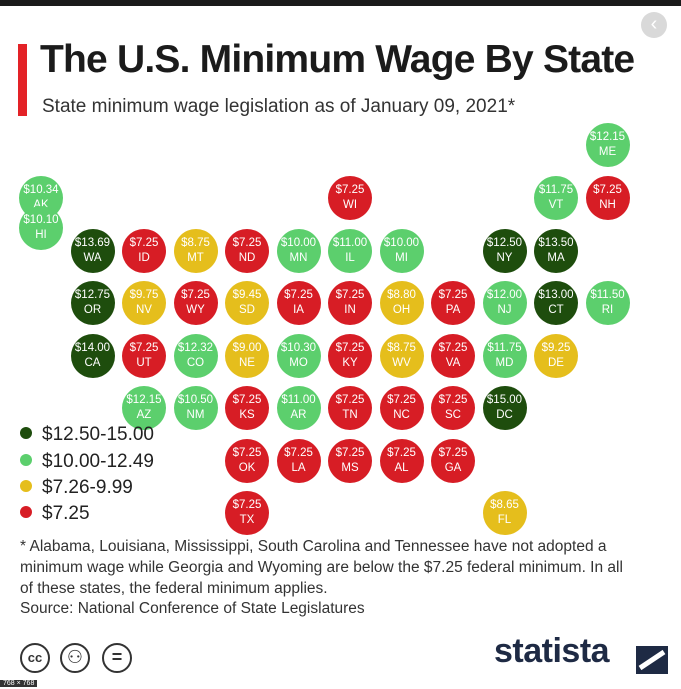 The height and width of the screenshot is (689, 681). Describe the element at coordinates (195, 250) in the screenshot. I see `state-tile-mt: $8.75 MT` at that location.